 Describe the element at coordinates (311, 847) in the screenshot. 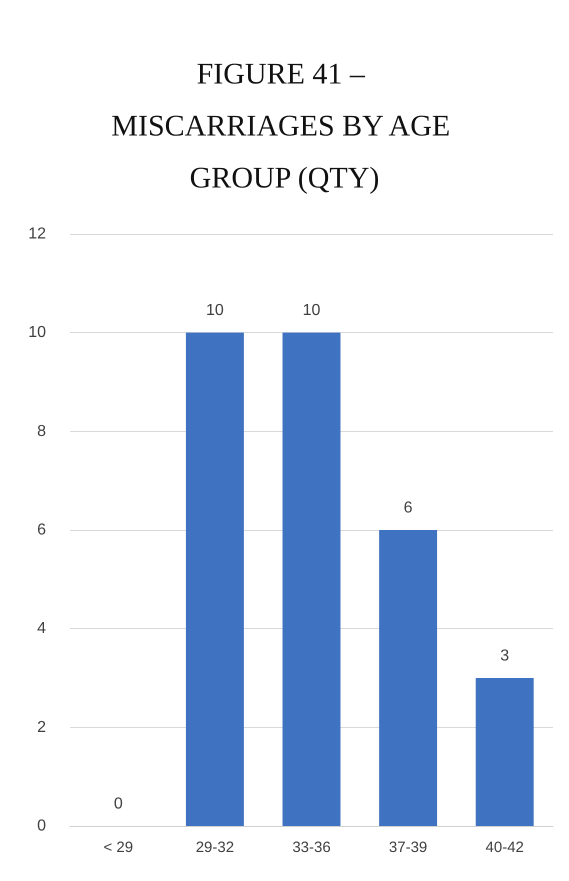

I see `x-tick-label: 33-36` at that location.